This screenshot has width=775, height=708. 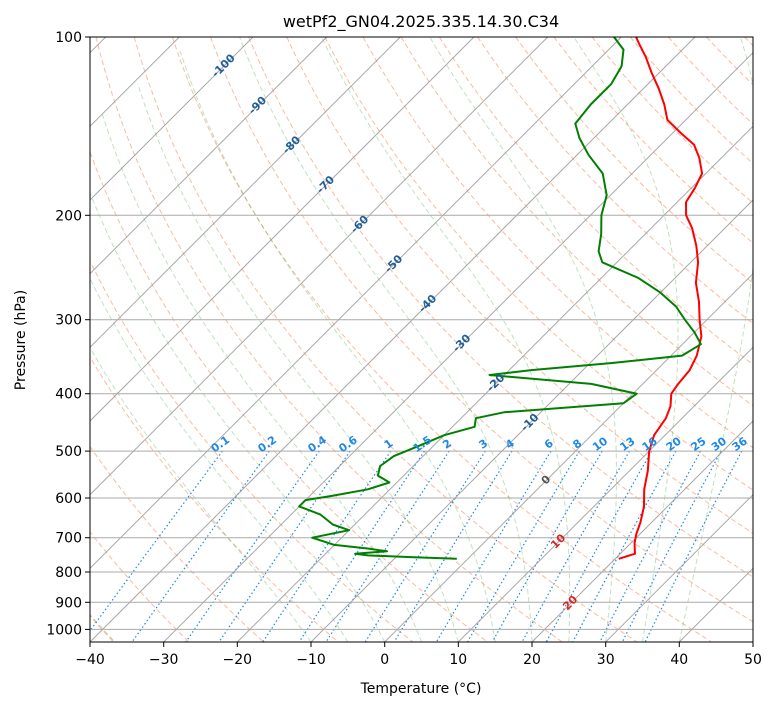 I want to click on x-tick-label: 0, so click(x=384, y=660).